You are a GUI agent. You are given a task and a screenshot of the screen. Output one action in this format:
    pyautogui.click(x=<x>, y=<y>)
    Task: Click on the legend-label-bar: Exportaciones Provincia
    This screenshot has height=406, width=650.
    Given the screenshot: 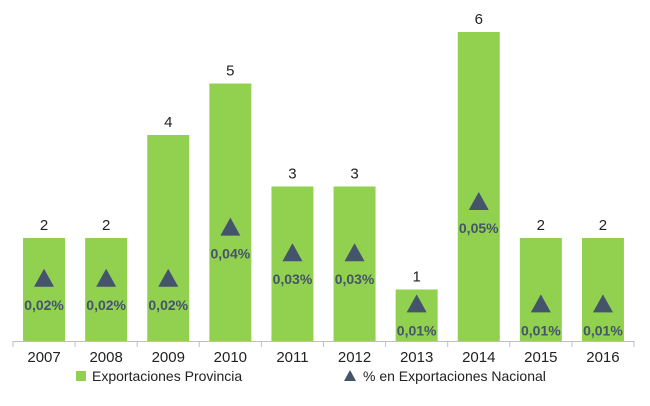 What is the action you would take?
    pyautogui.click(x=167, y=376)
    